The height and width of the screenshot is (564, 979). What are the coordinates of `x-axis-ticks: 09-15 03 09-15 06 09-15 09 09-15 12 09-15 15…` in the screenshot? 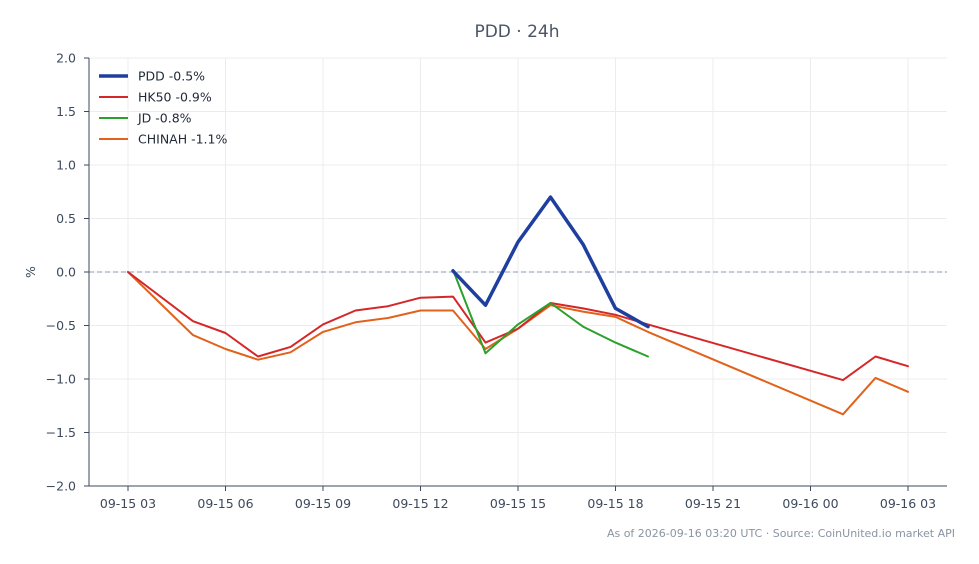 It's located at (518, 498).